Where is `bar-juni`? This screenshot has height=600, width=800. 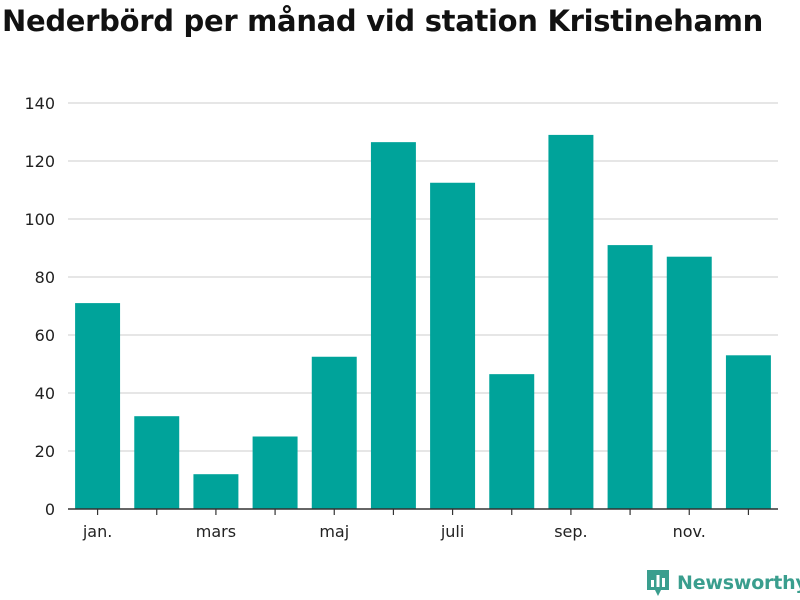
bar-juni is located at coordinates (393, 325).